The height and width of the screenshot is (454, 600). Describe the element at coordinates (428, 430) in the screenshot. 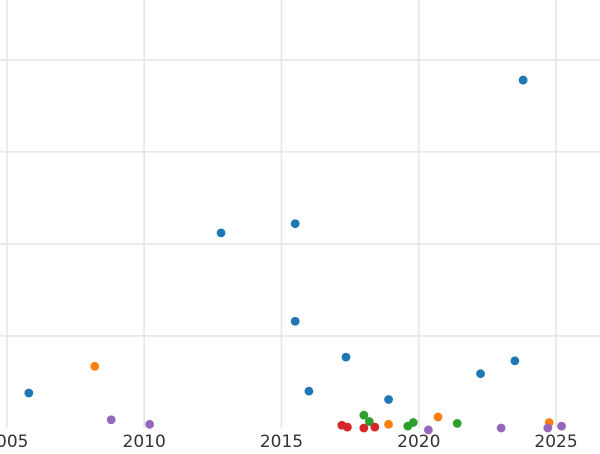

I see `data-point-s4-p2` at that location.